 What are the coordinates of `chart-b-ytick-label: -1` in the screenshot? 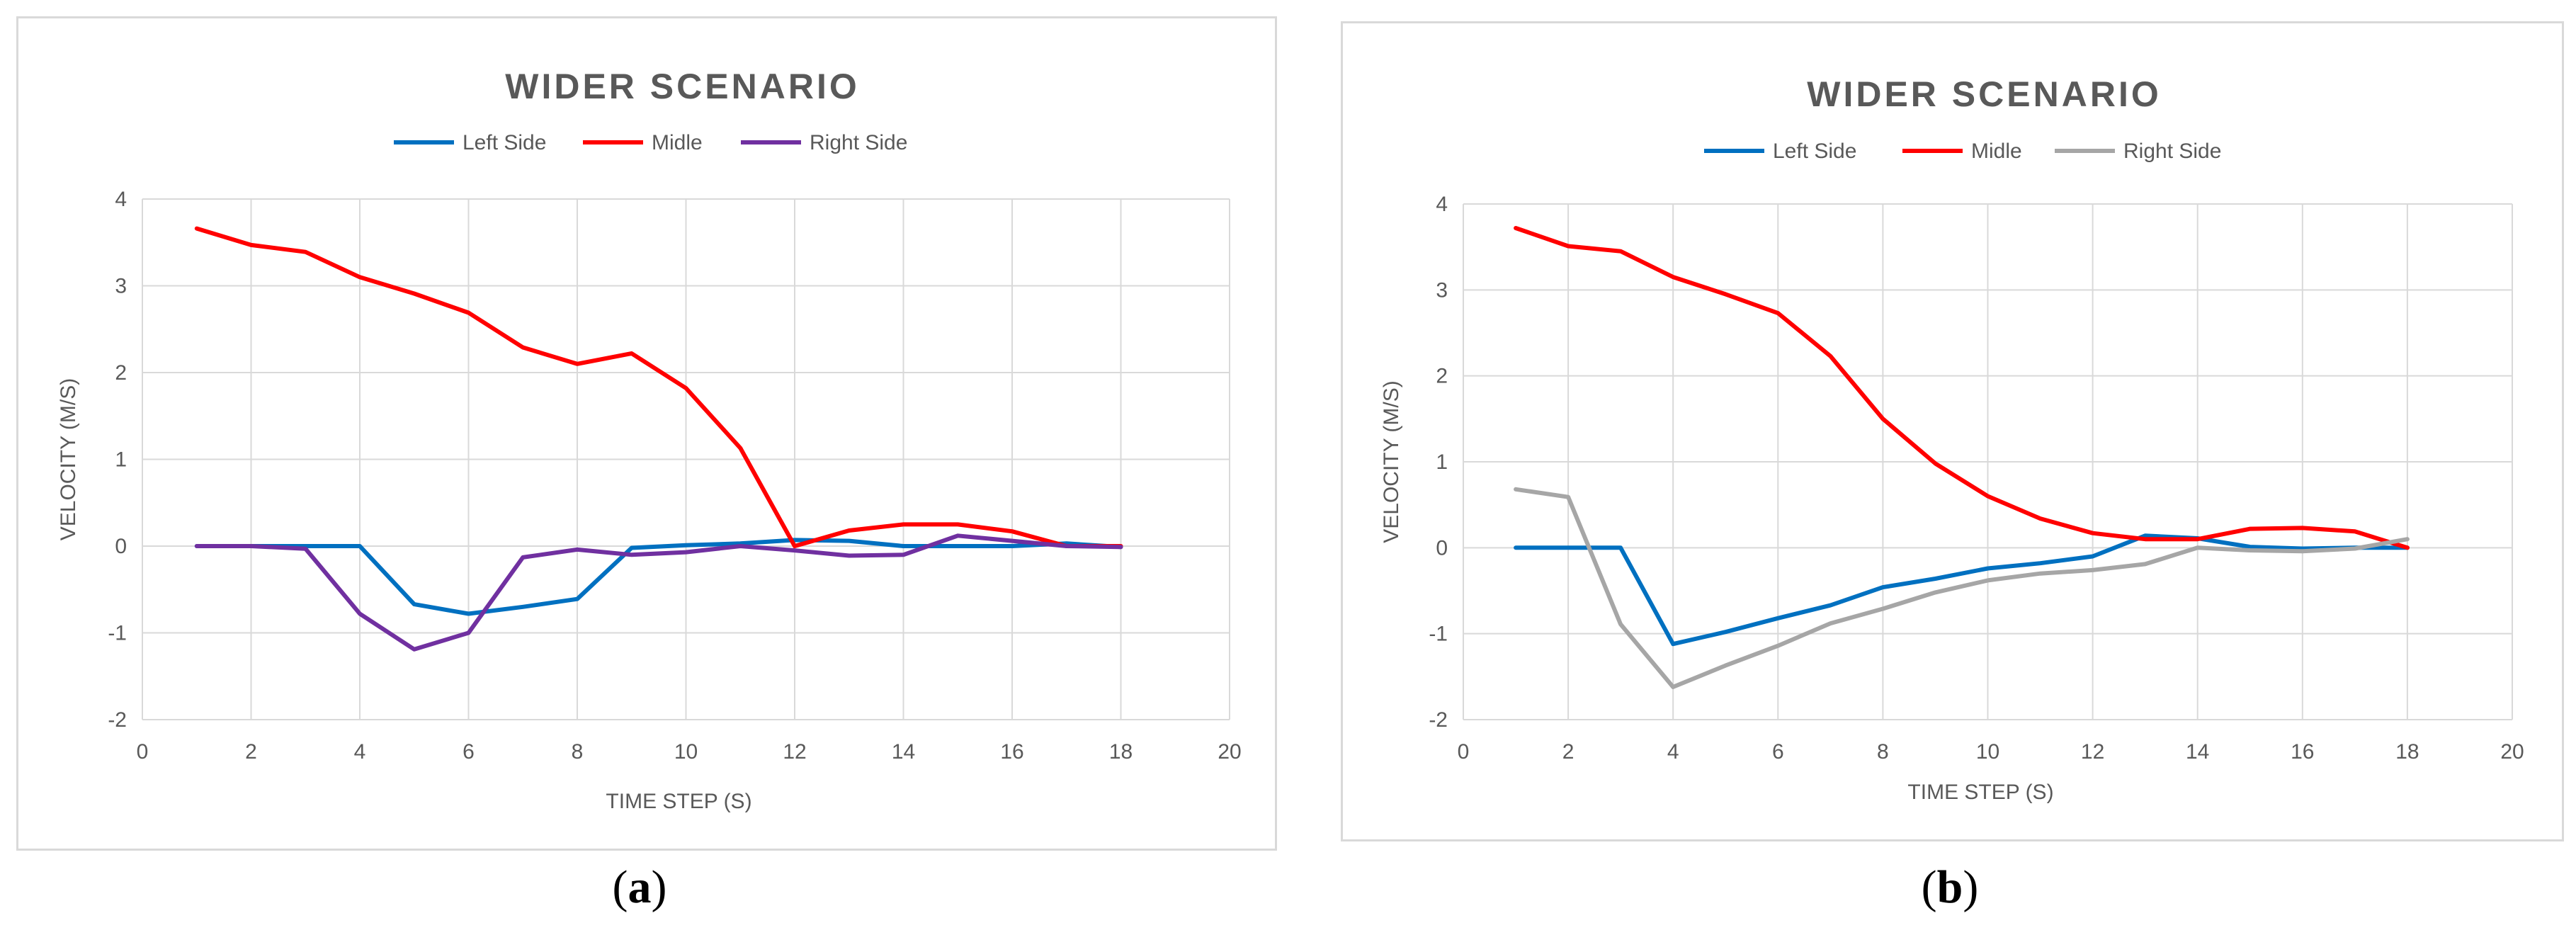 It's located at (1438, 634).